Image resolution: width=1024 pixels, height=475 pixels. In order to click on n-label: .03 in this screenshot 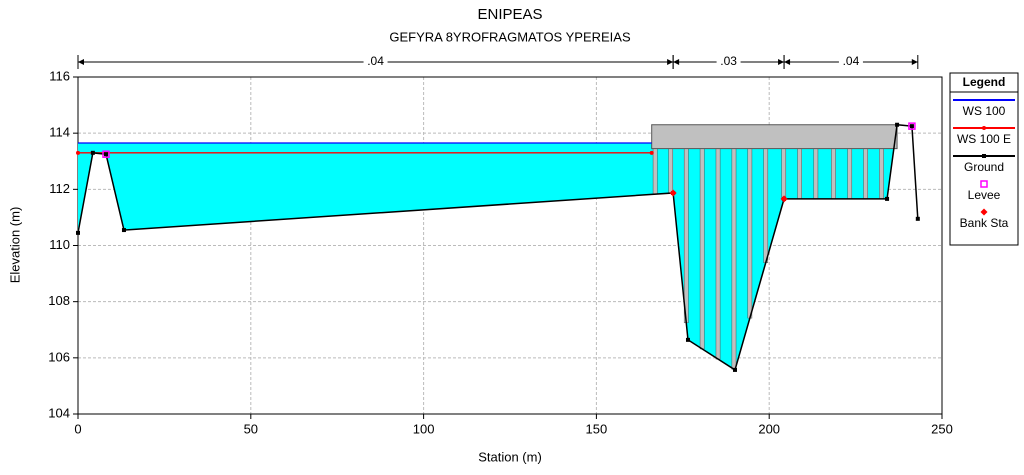, I will do `click(728, 61)`.